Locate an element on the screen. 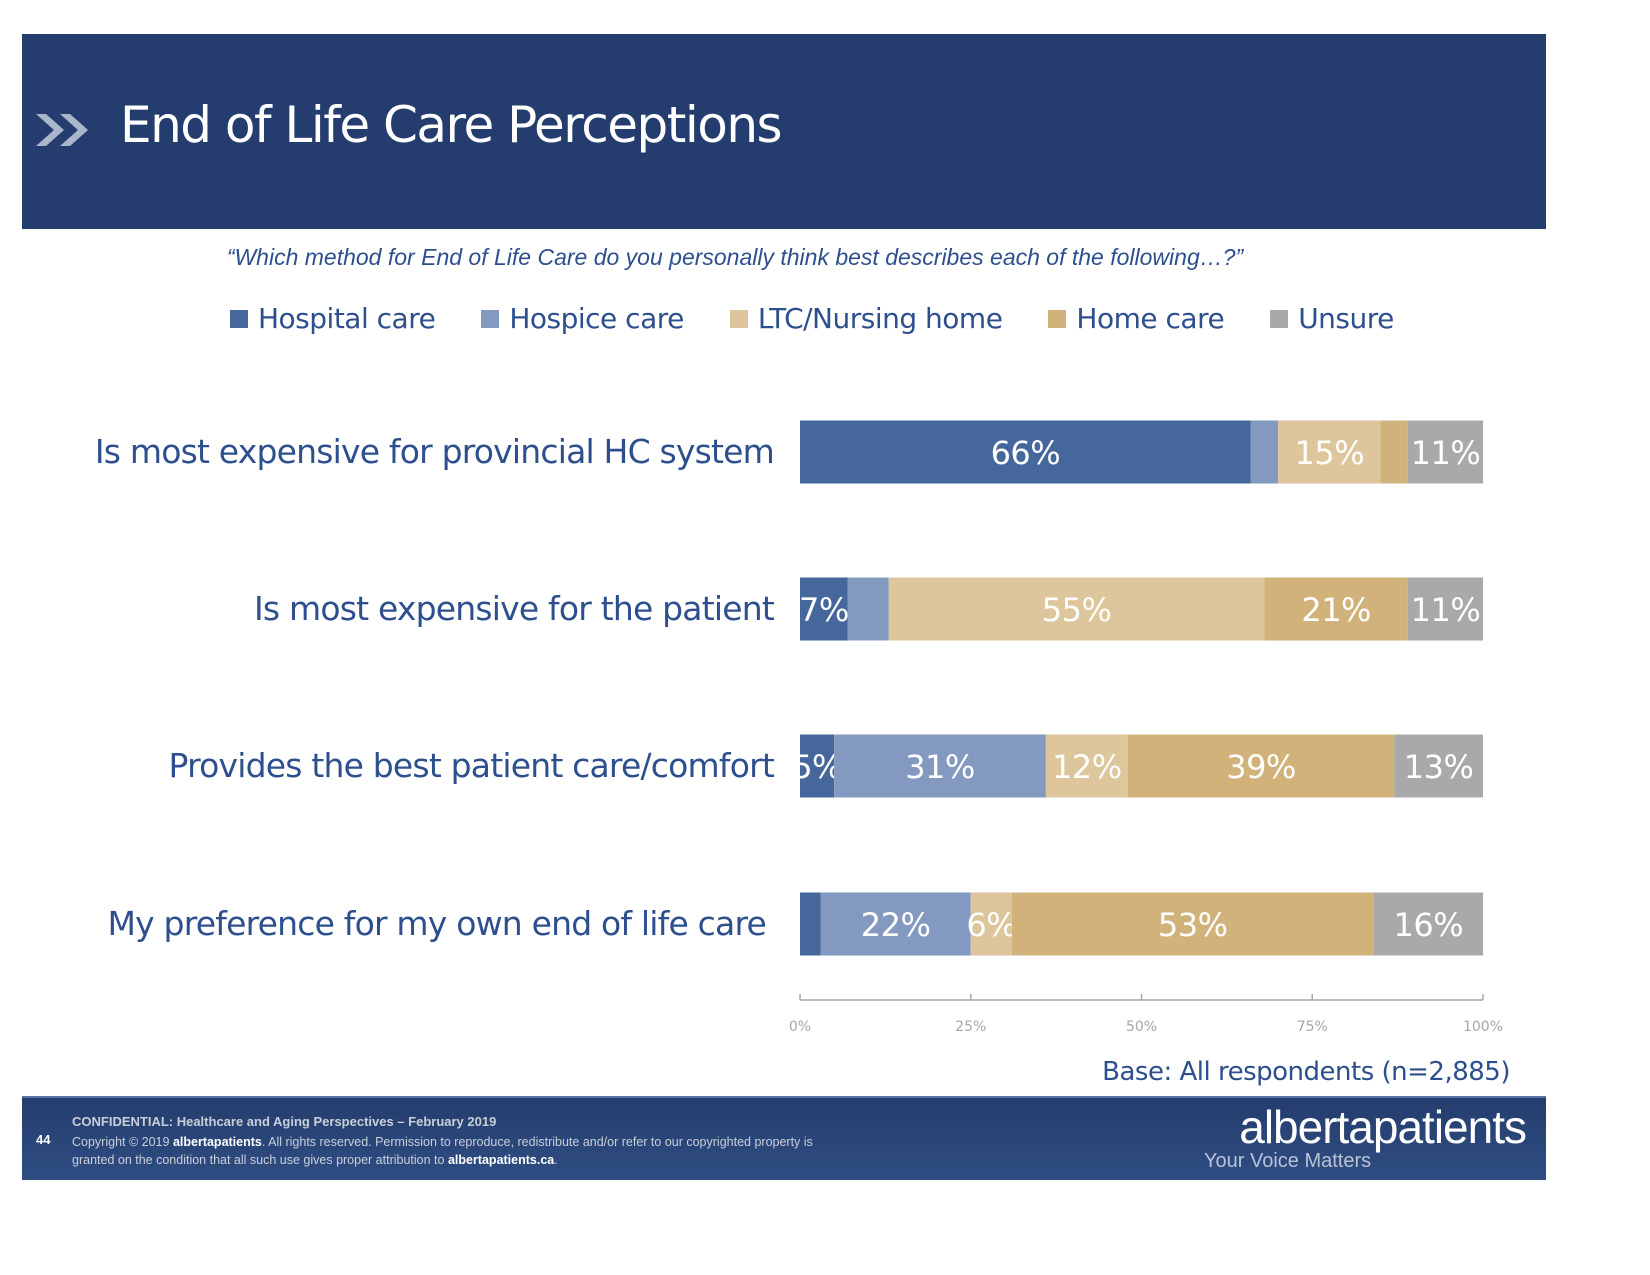 The image size is (1650, 1275). data-label: 53% is located at coordinates (1193, 925).